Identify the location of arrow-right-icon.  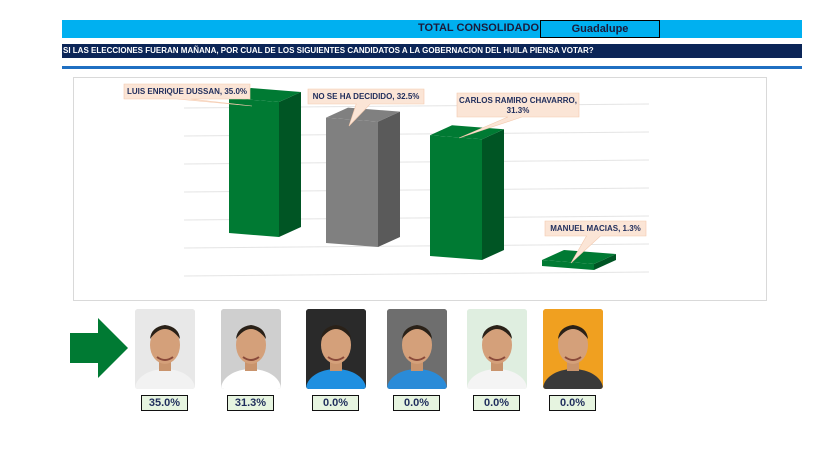
(99, 348).